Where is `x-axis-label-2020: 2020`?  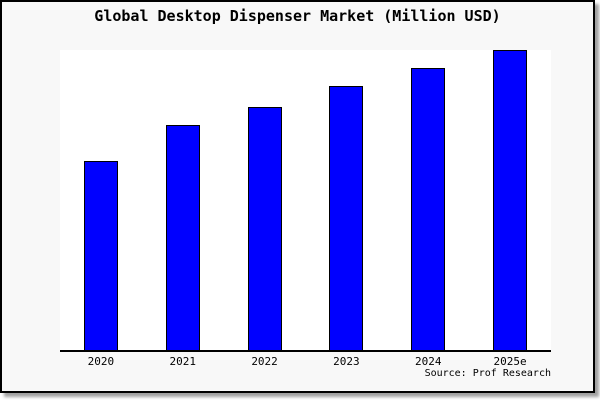
x-axis-label-2020: 2020 is located at coordinates (101, 361).